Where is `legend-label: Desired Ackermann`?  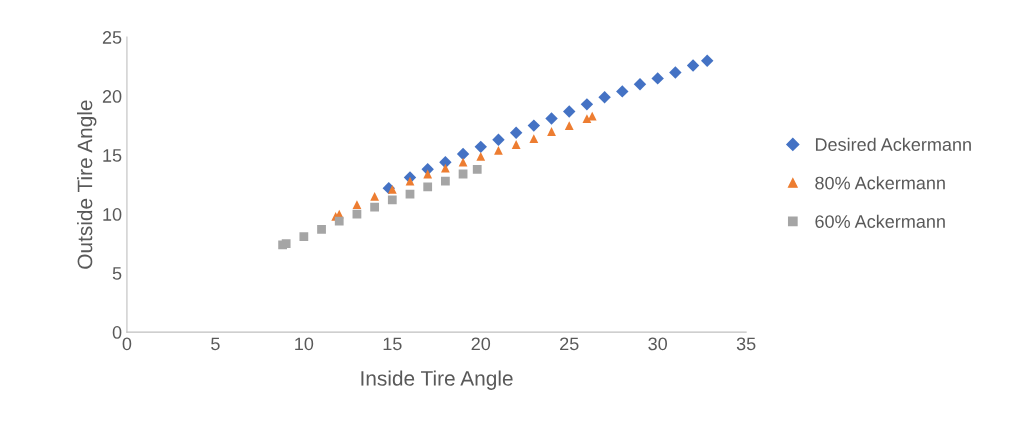 legend-label: Desired Ackermann is located at coordinates (893, 144).